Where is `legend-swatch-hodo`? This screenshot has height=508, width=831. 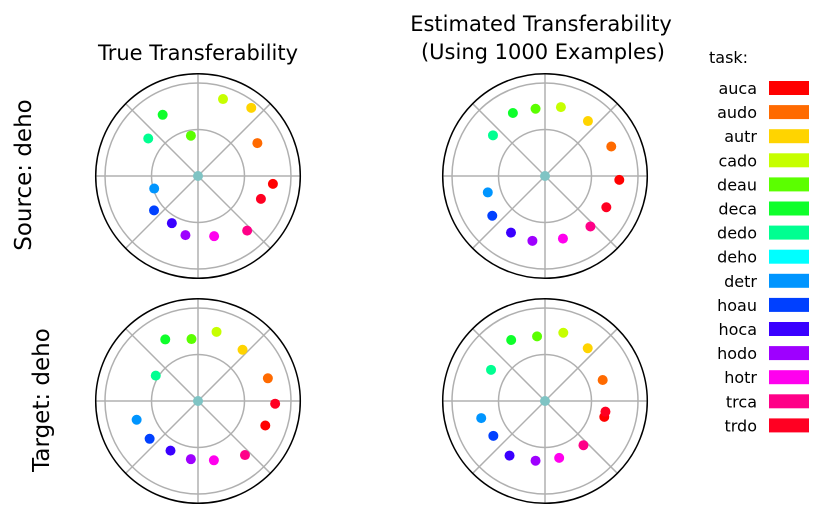
legend-swatch-hodo is located at coordinates (789, 353).